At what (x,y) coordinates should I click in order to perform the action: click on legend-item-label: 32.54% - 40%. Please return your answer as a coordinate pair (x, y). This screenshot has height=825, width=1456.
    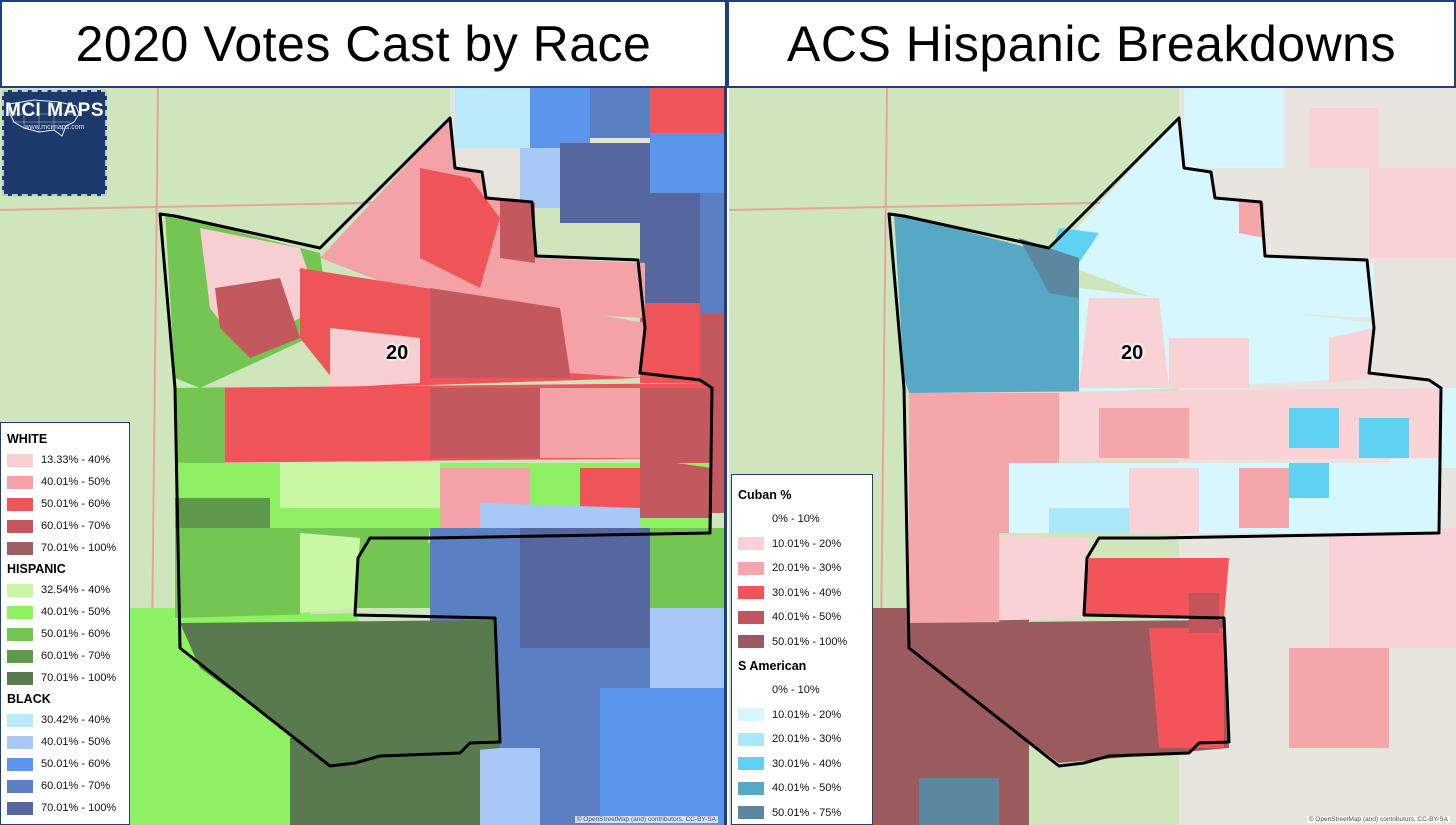
    Looking at the image, I should click on (76, 590).